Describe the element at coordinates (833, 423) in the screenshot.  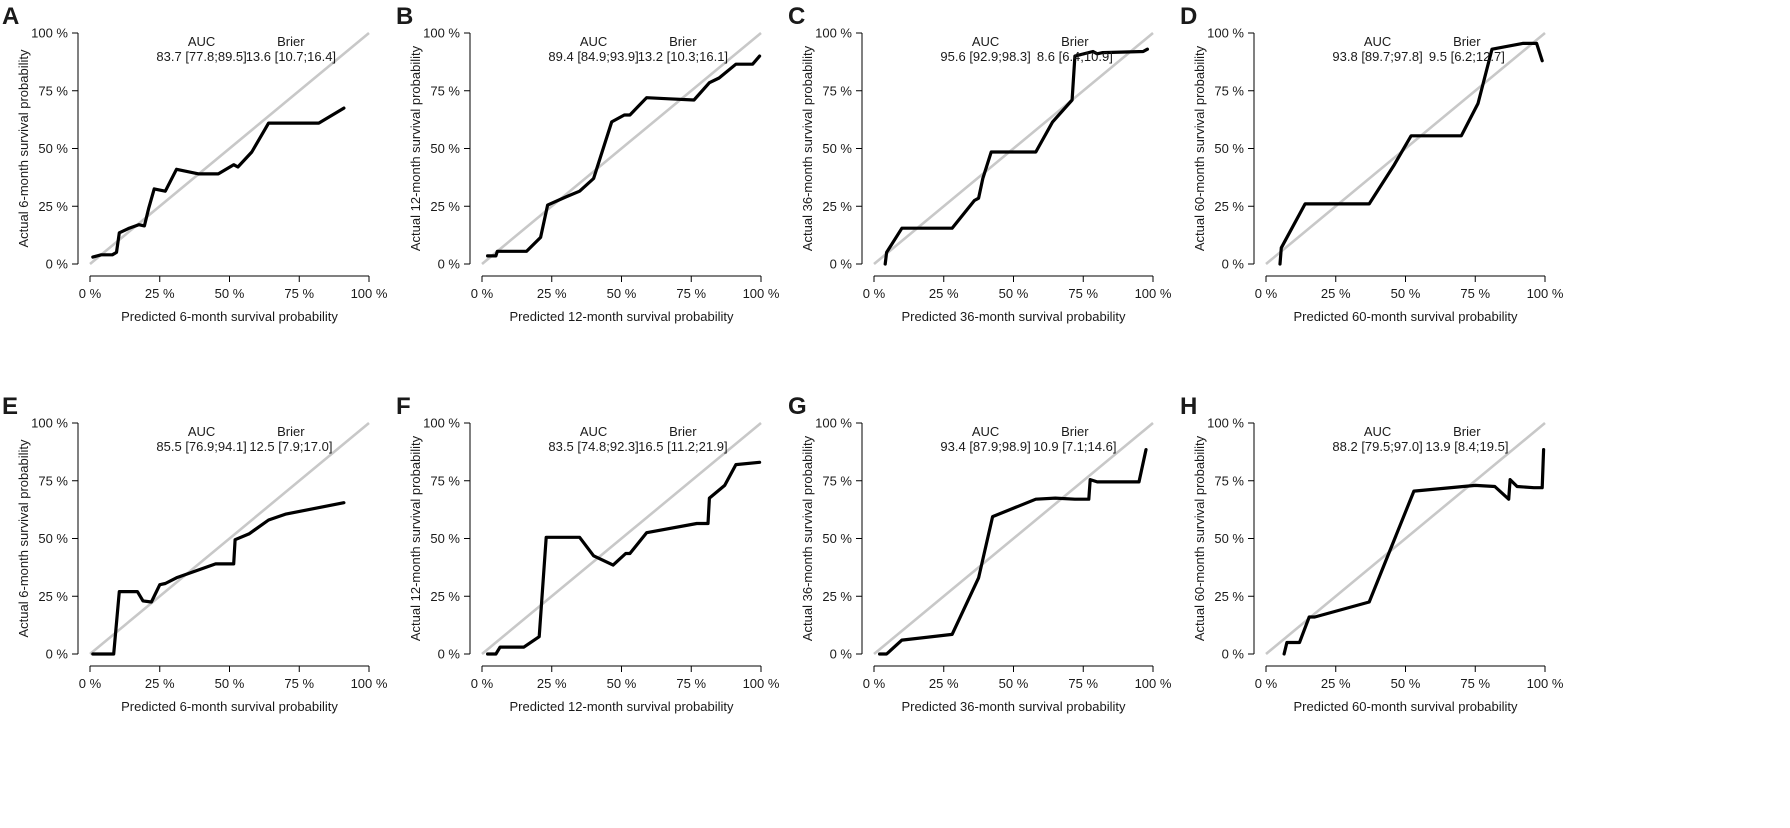
I see `panel-g-y-tick-label: 100 %` at that location.